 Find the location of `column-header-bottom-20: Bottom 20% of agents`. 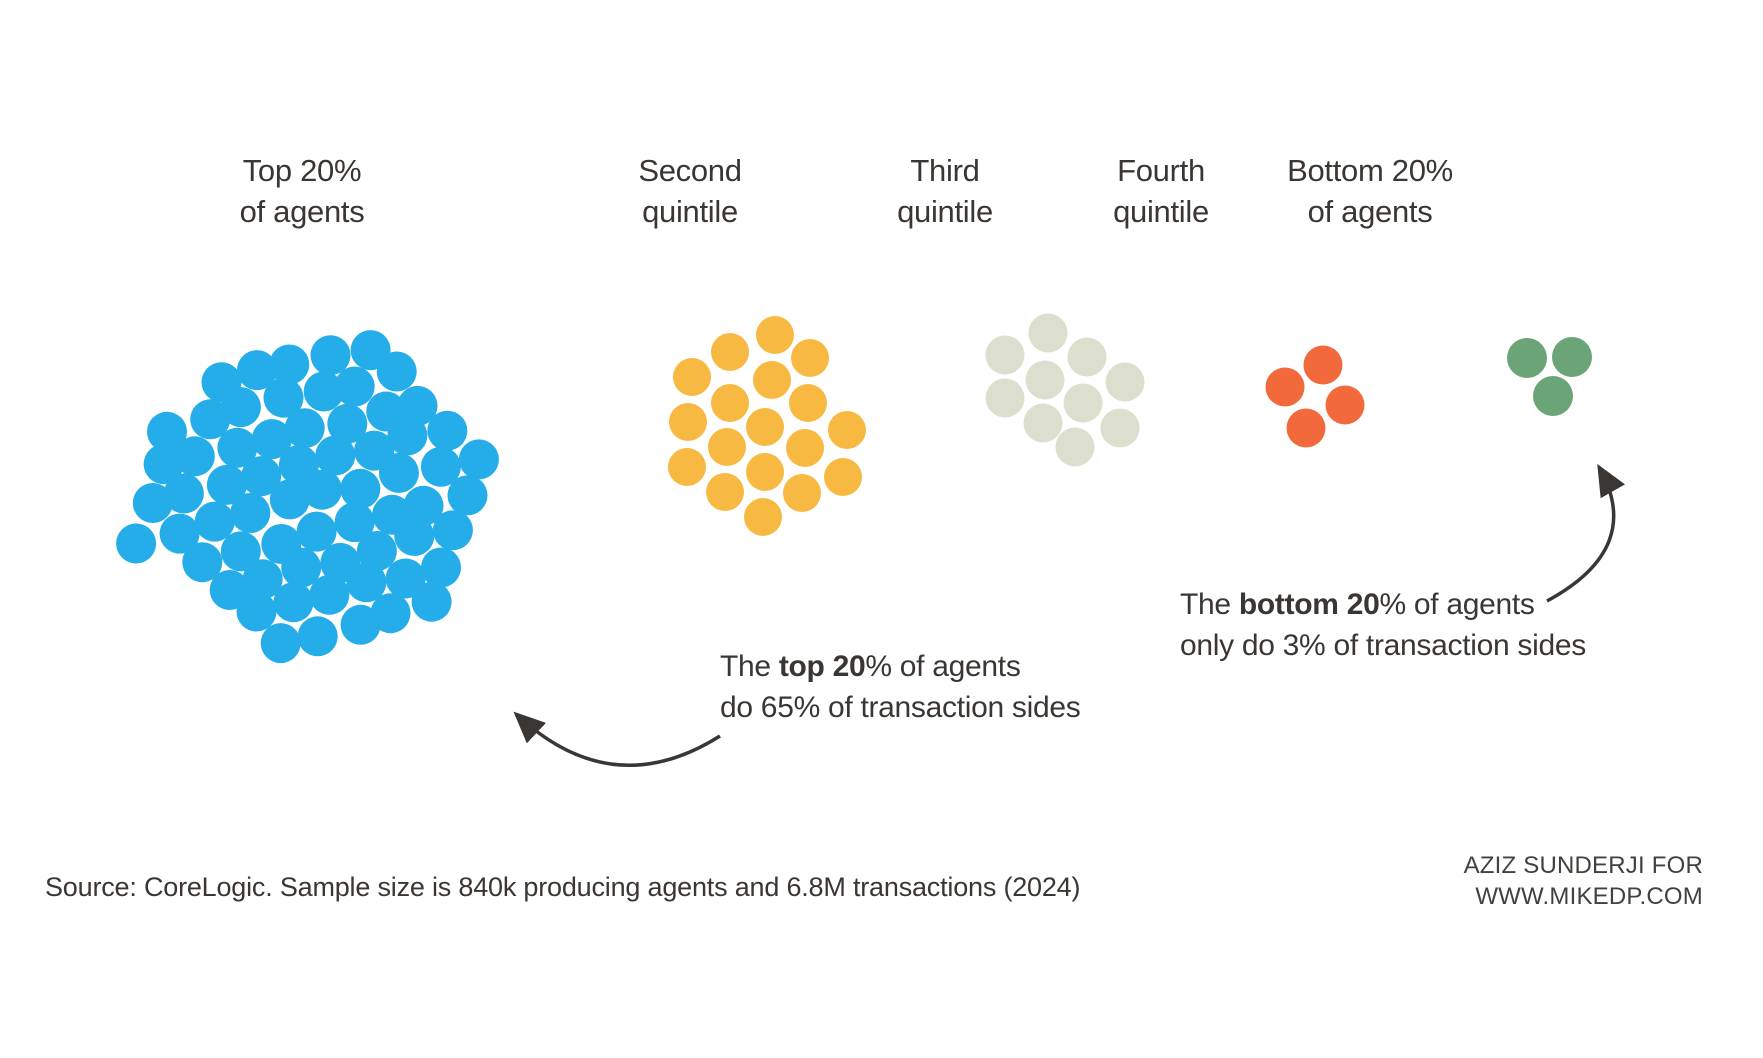

column-header-bottom-20: Bottom 20% of agents is located at coordinates (1370, 191).